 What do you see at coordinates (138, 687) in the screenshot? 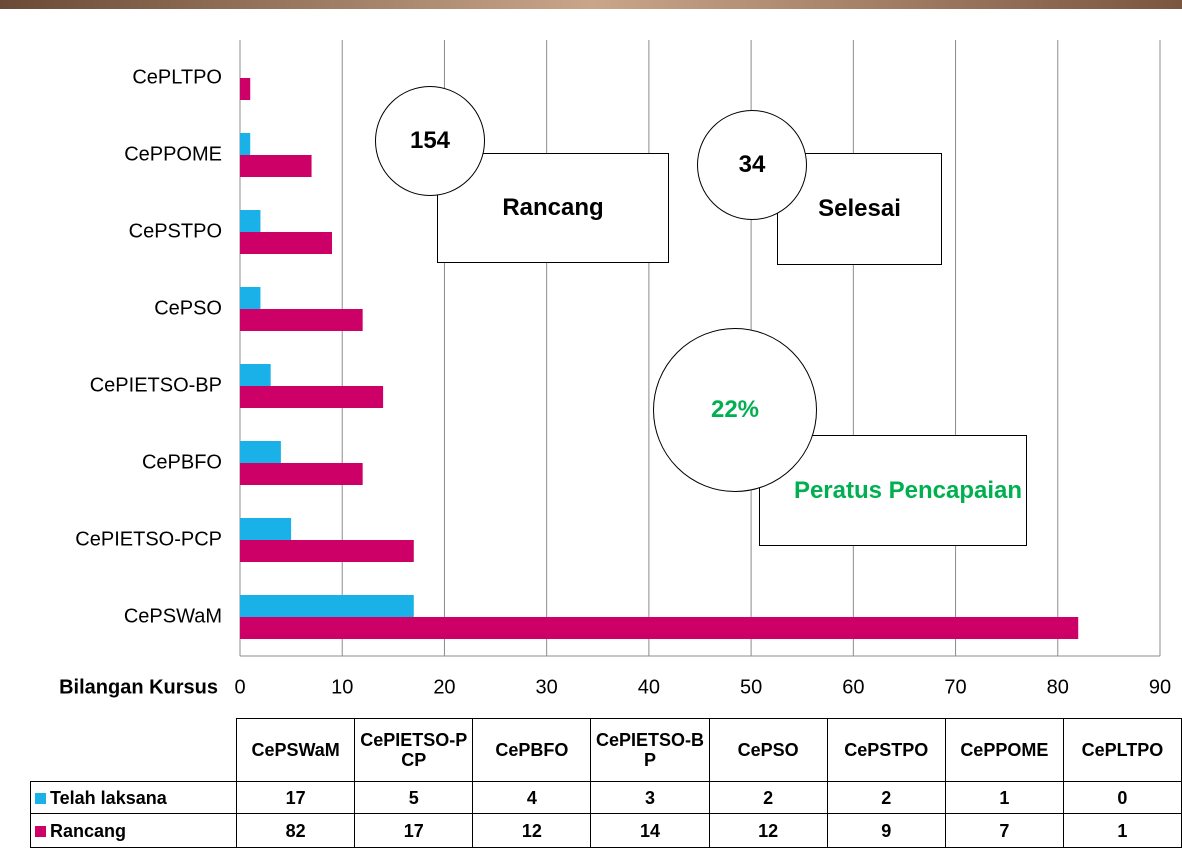
I see `x-axis-label: Bilangan Kursus` at bounding box center [138, 687].